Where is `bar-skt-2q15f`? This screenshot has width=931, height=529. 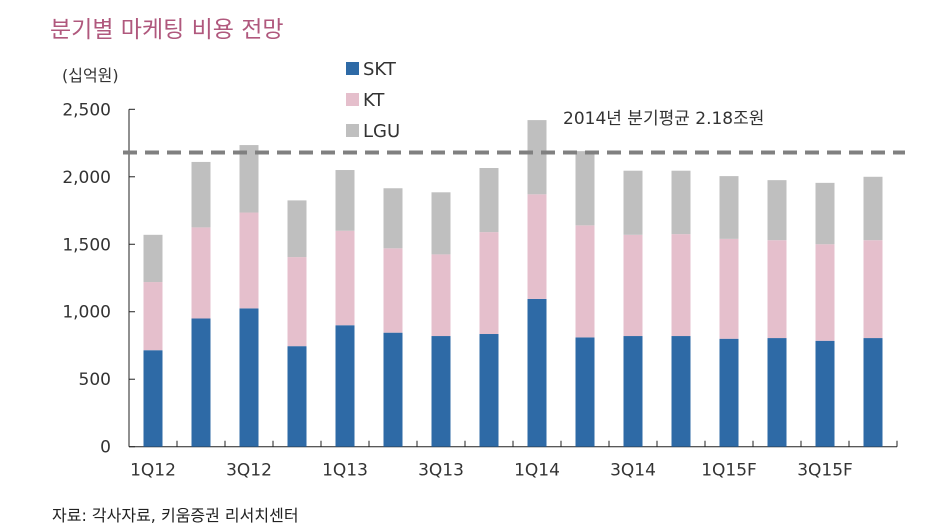
bar-skt-2q15f is located at coordinates (777, 392).